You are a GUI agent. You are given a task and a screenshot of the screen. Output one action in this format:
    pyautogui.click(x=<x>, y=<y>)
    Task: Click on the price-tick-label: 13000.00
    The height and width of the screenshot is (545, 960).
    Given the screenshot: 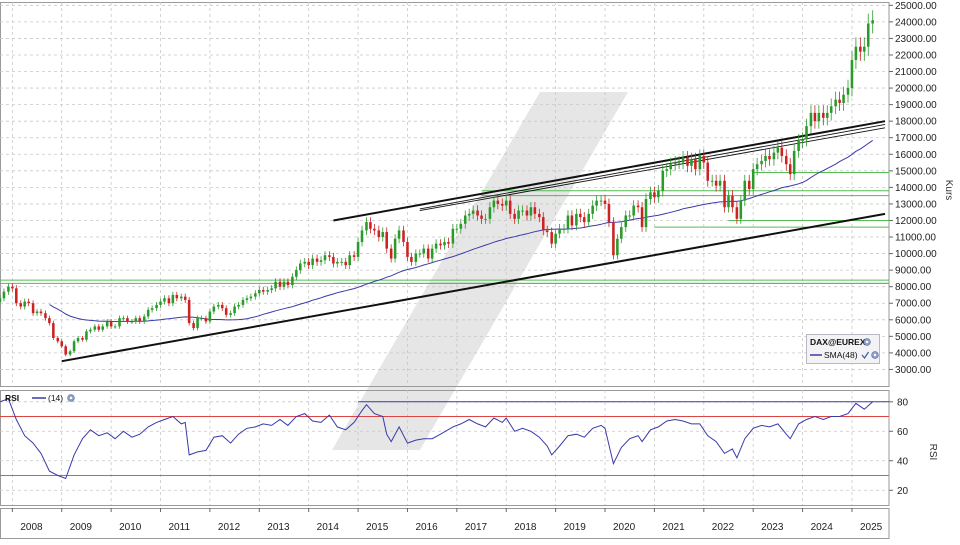 What is the action you would take?
    pyautogui.click(x=916, y=204)
    